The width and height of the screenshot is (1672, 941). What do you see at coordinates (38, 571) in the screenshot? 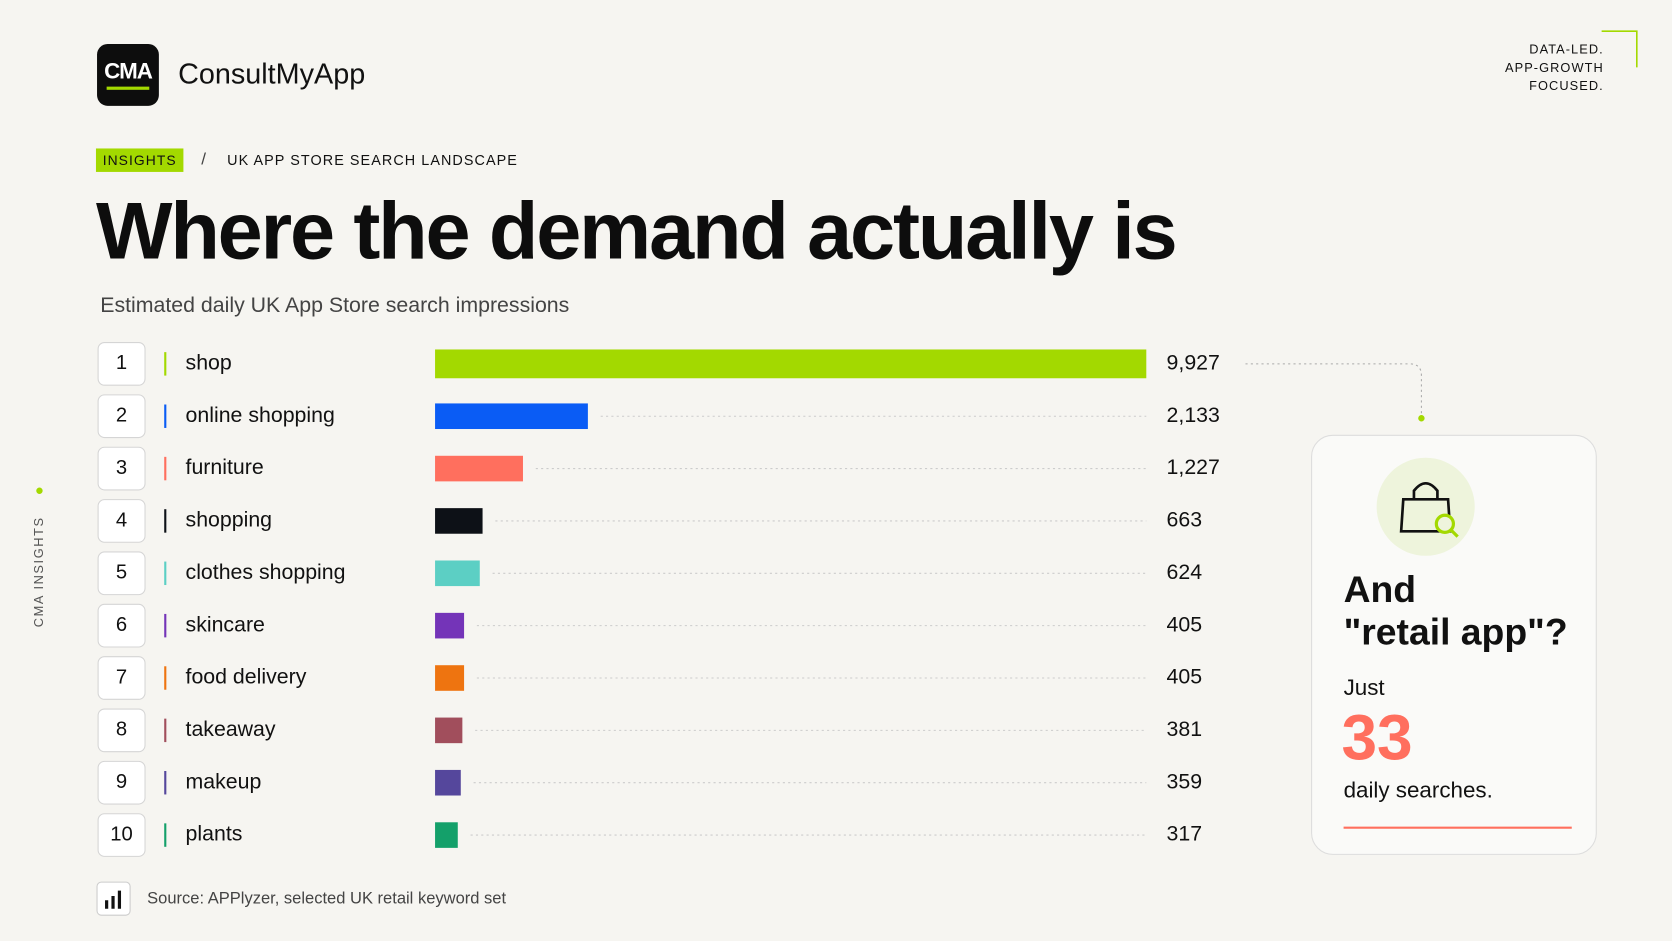
I see `side-label: CMA INSIGHTS` at bounding box center [38, 571].